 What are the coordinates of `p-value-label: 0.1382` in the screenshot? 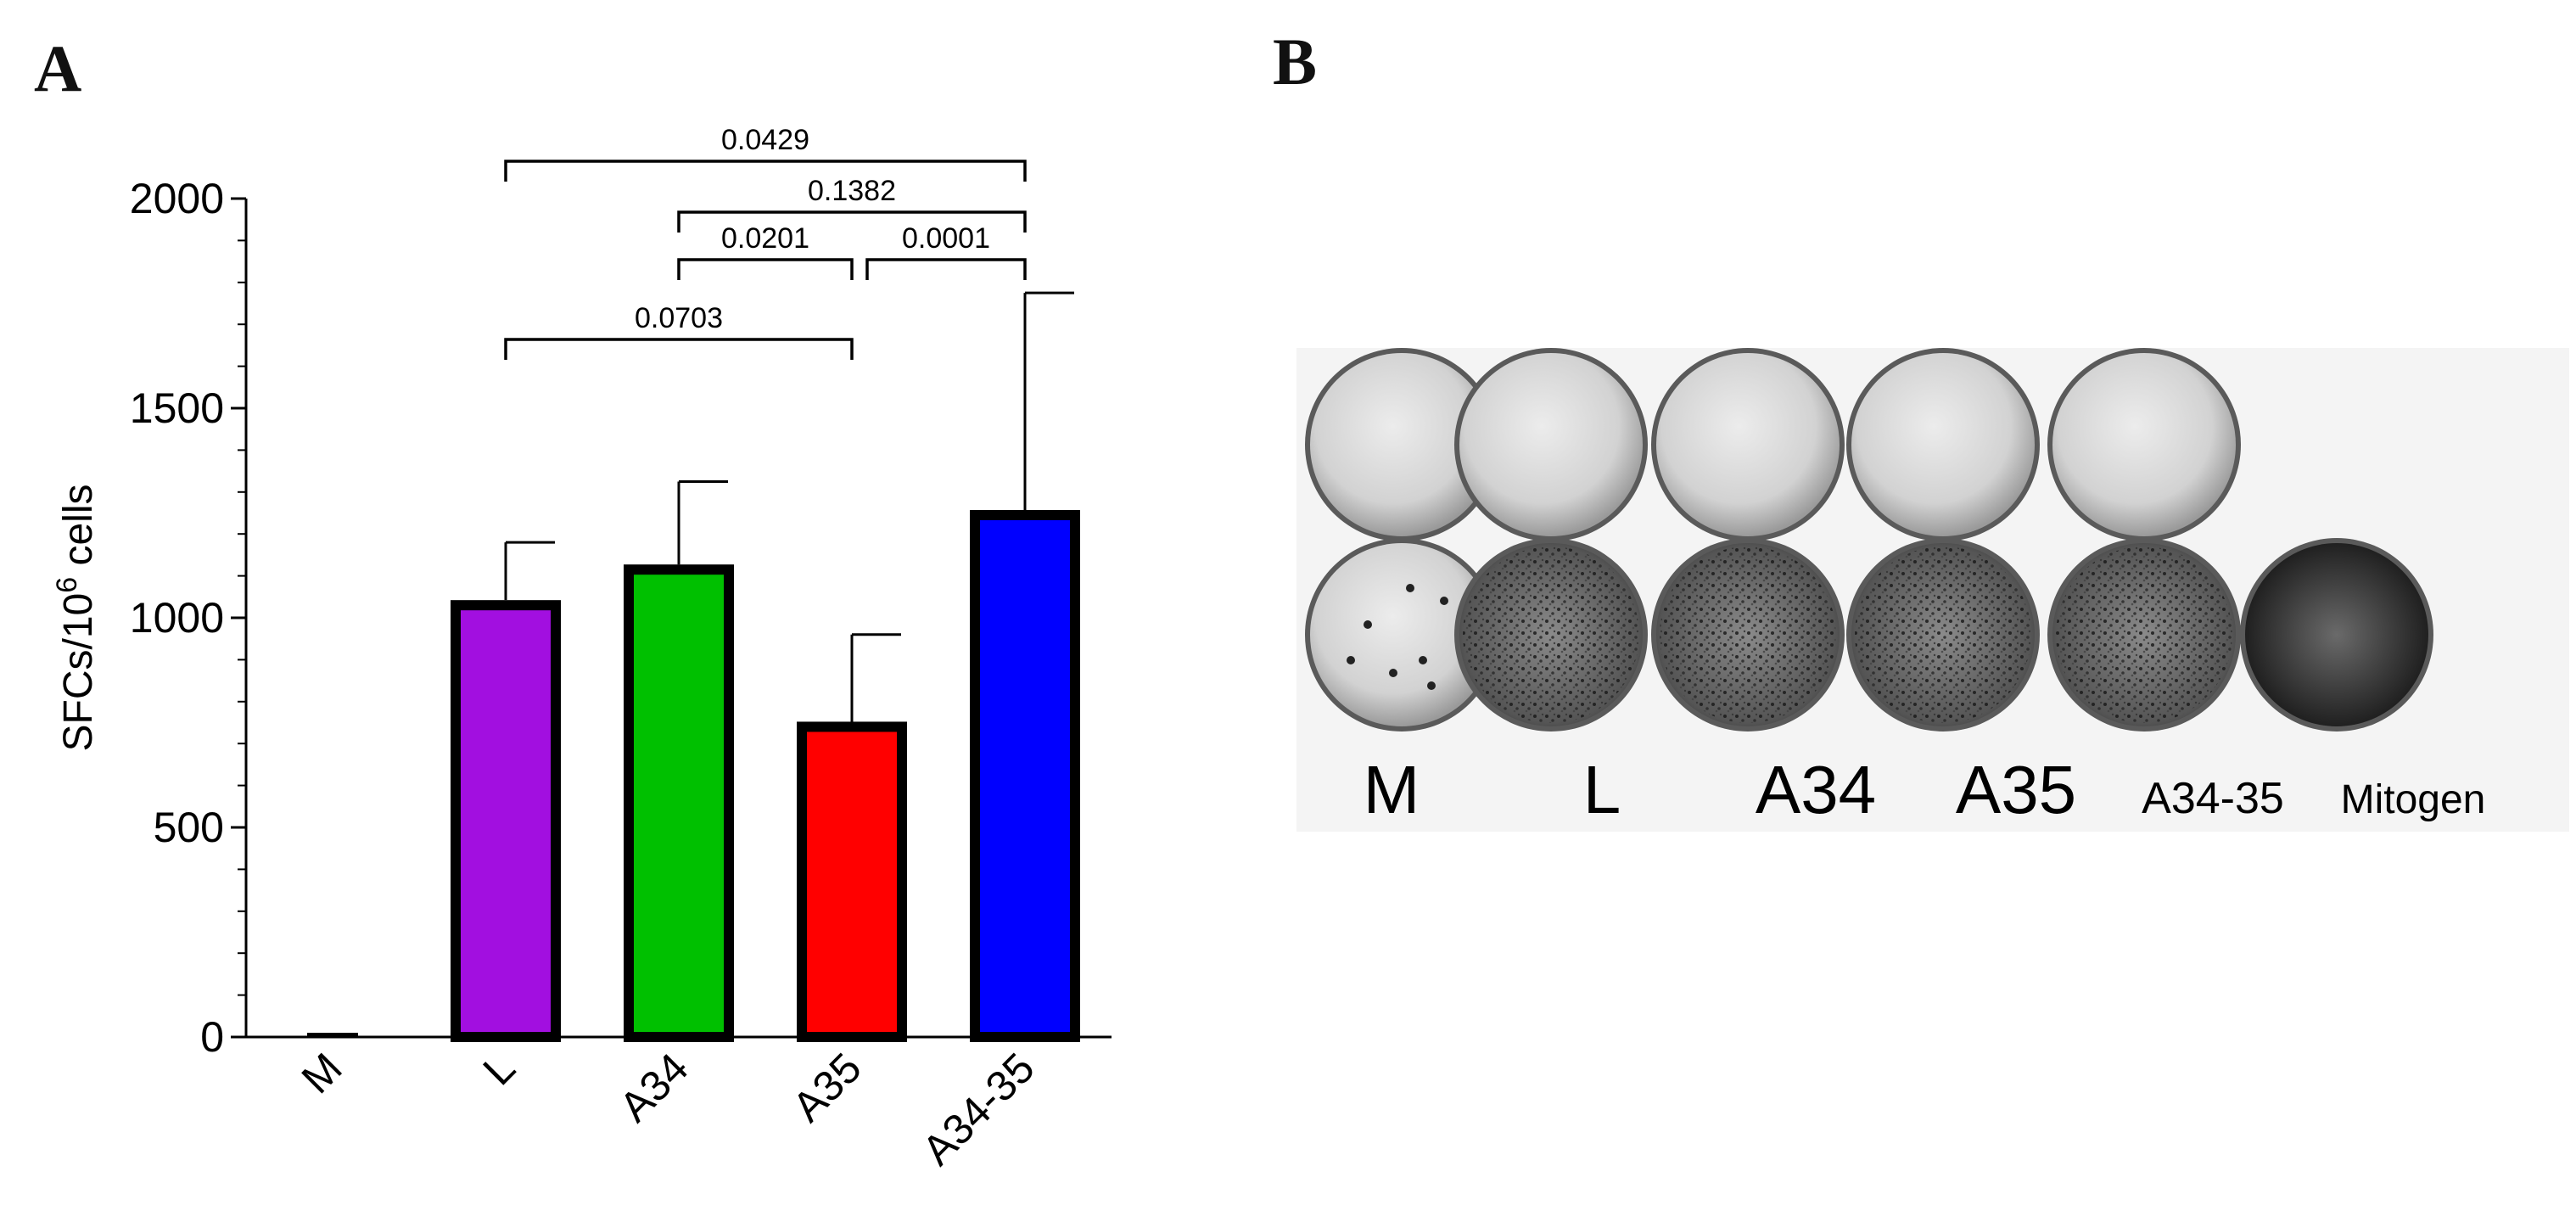 It's located at (852, 191).